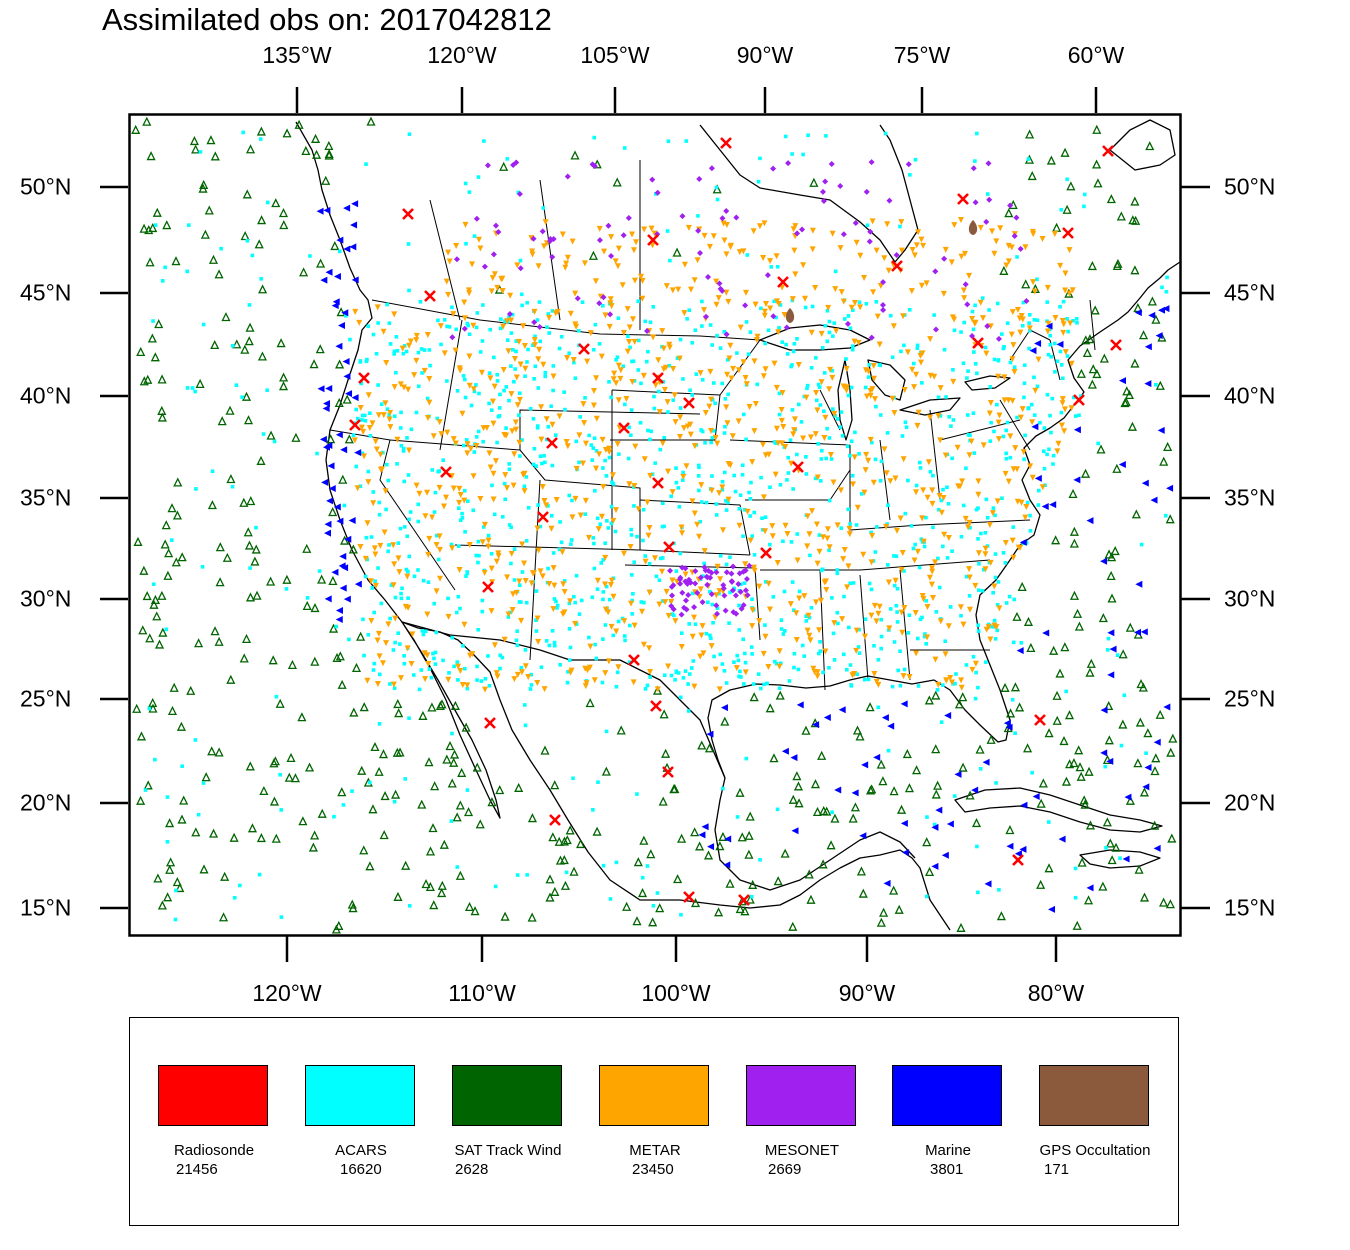 The height and width of the screenshot is (1250, 1350). What do you see at coordinates (1096, 55) in the screenshot?
I see `top-lon-label: 60°W` at bounding box center [1096, 55].